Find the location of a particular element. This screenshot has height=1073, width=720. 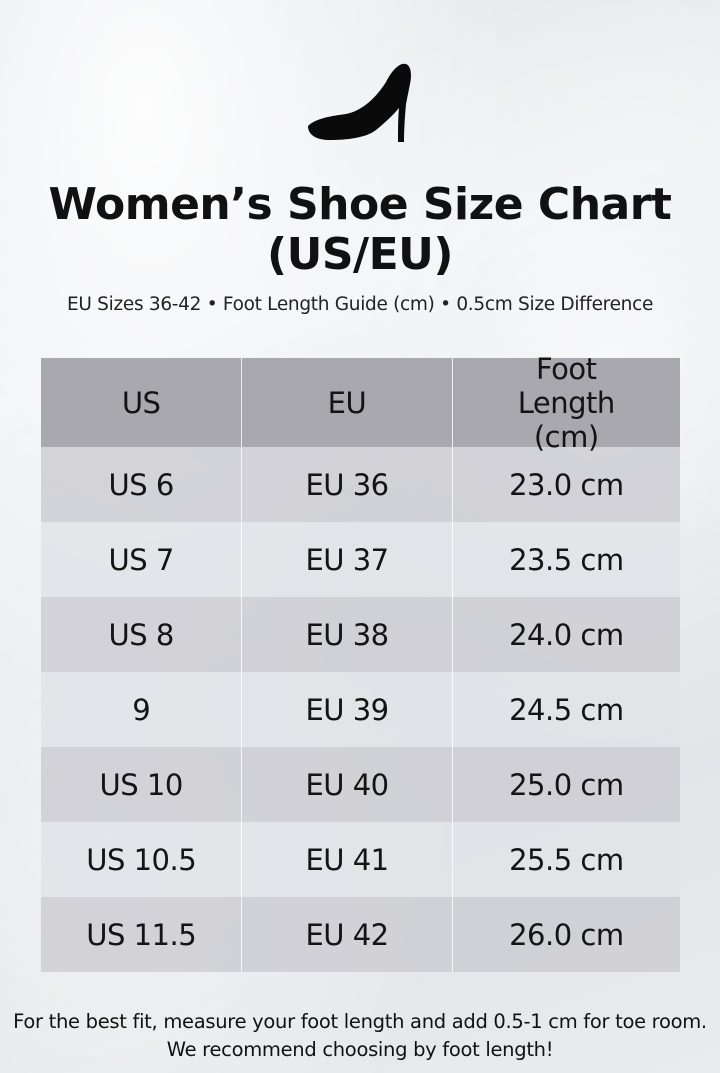

table-row: US 7 EU 37 23.5 cm is located at coordinates (360, 559).